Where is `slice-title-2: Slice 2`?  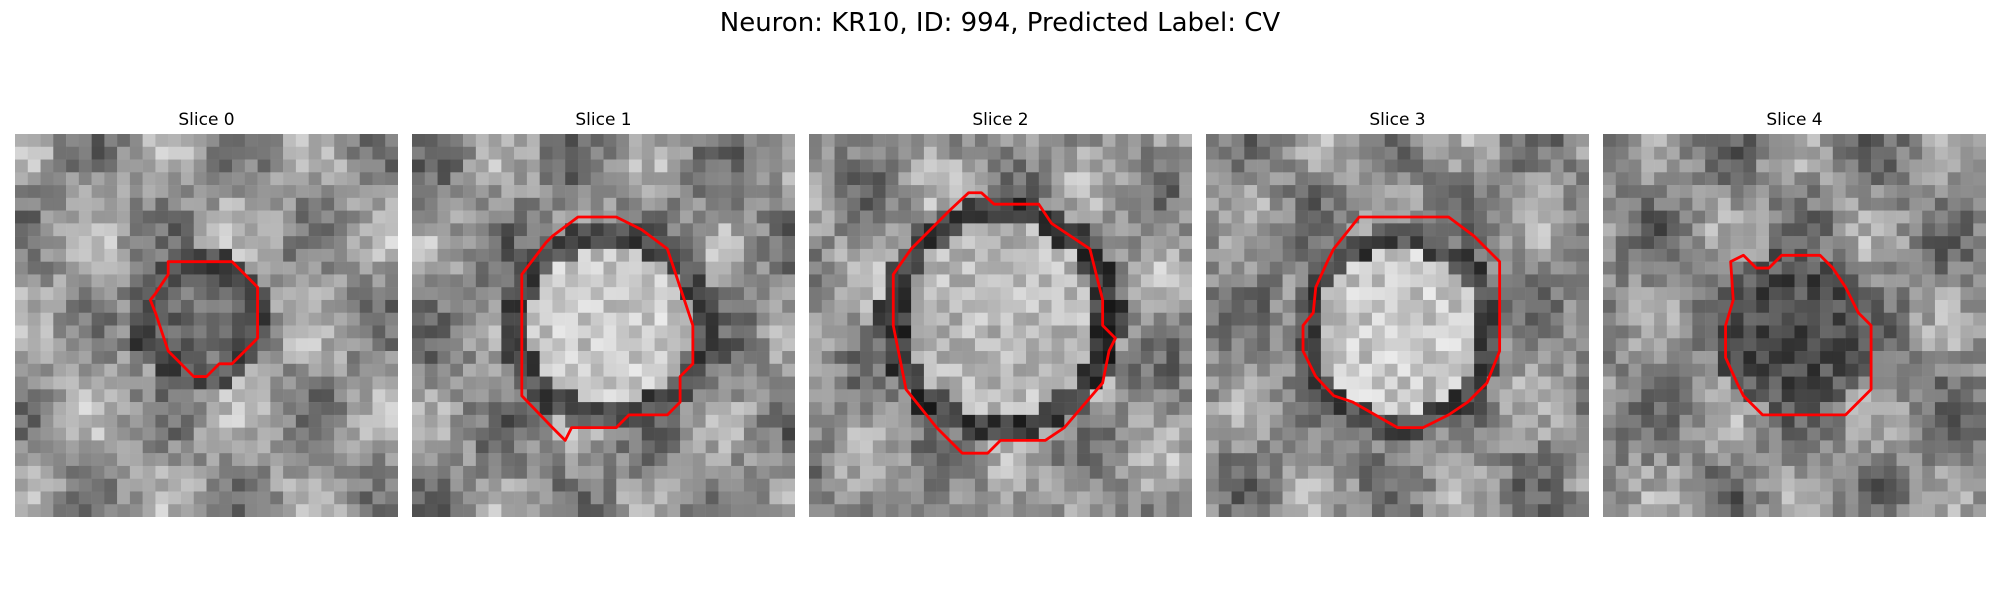 slice-title-2: Slice 2 is located at coordinates (1000, 120).